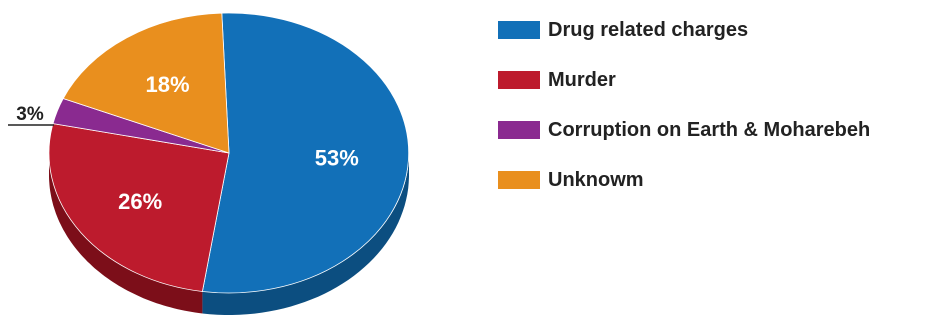 This screenshot has height=321, width=937. I want to click on legend-item-unknown: Unknowm, so click(684, 180).